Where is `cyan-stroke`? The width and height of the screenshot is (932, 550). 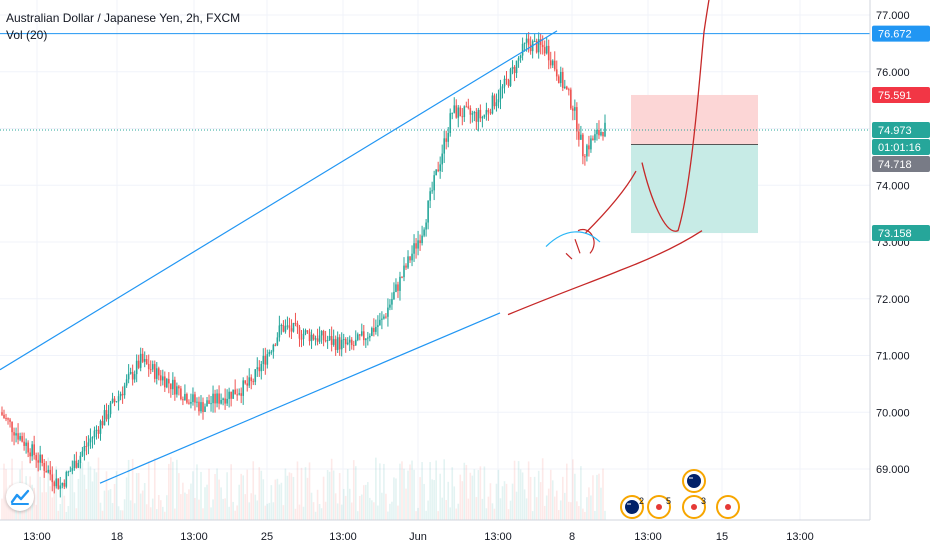 cyan-stroke is located at coordinates (573, 239).